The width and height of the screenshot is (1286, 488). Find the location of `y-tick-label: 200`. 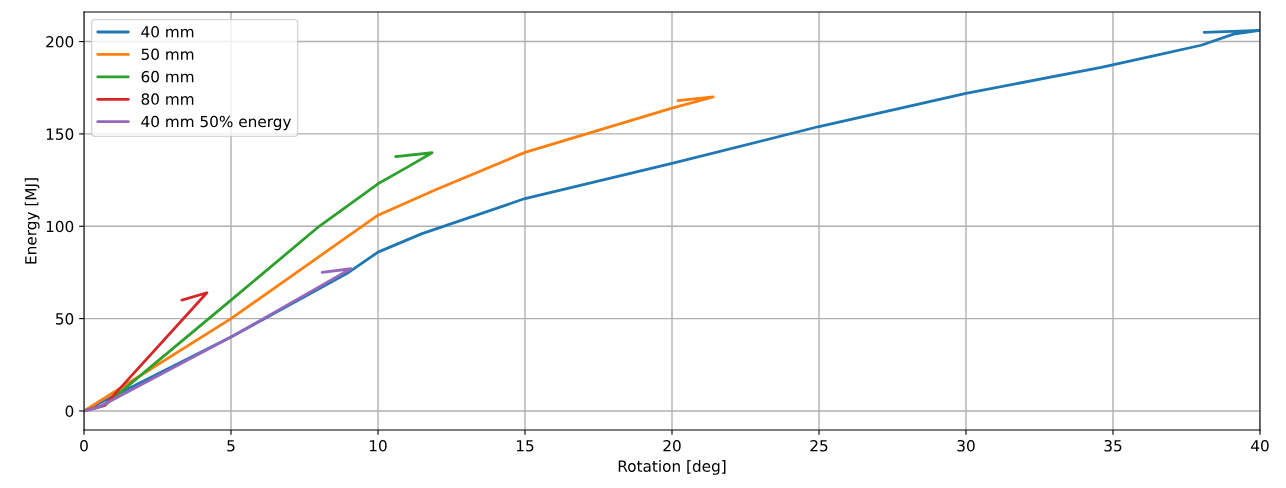

y-tick-label: 200 is located at coordinates (60, 42).